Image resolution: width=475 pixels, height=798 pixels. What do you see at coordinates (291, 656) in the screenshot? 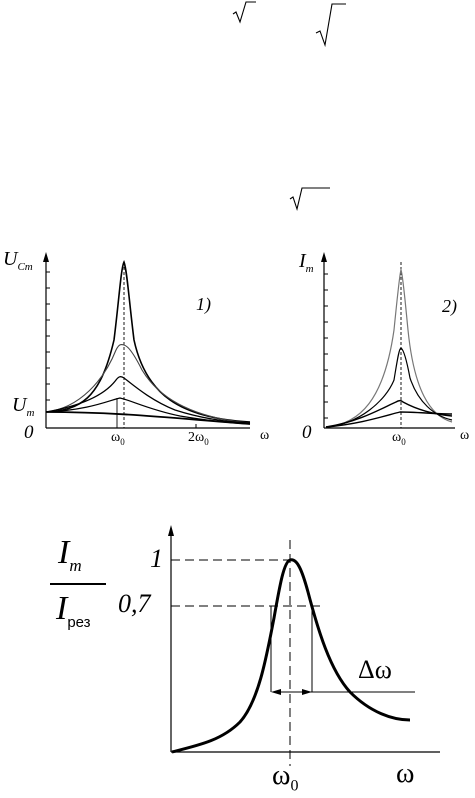
I see `resonance-curve` at bounding box center [291, 656].